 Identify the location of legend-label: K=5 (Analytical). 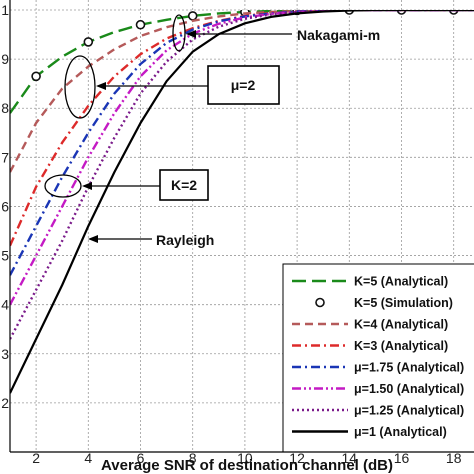
(401, 282).